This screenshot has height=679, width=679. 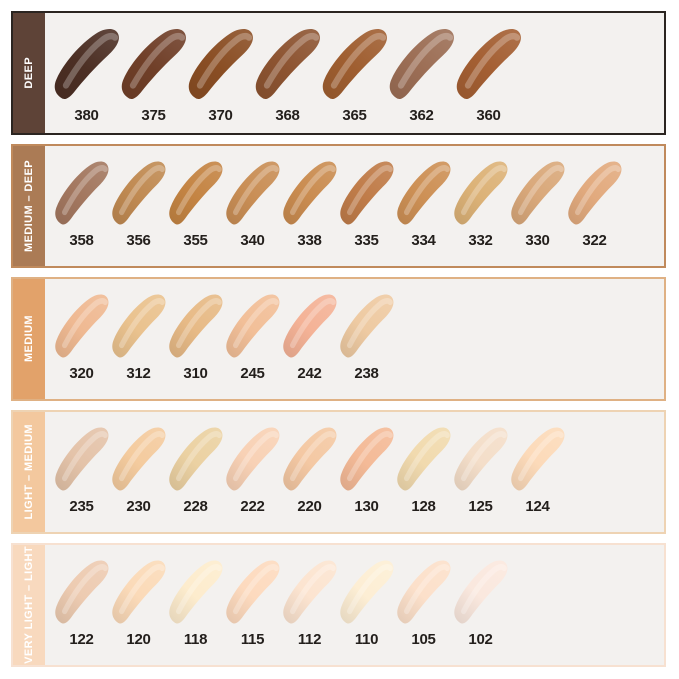 I want to click on shade-number: 125, so click(x=480, y=506).